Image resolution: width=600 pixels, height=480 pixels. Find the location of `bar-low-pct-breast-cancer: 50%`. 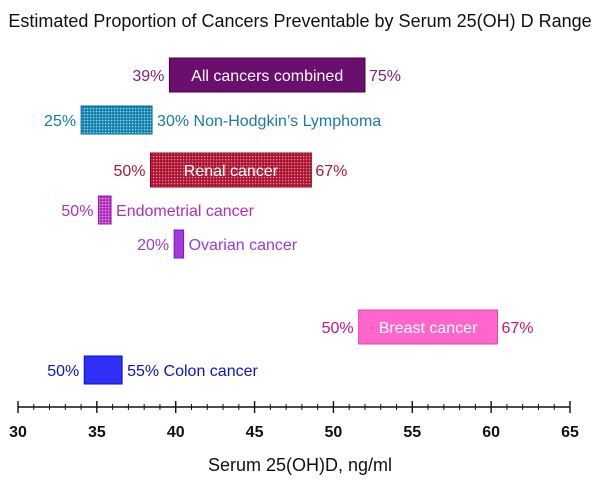

bar-low-pct-breast-cancer: 50% is located at coordinates (338, 328).